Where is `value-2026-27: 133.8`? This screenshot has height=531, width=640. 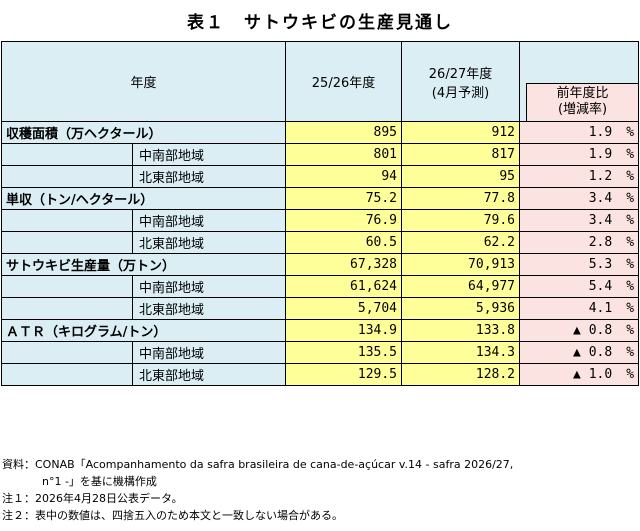 value-2026-27: 133.8 is located at coordinates (461, 330).